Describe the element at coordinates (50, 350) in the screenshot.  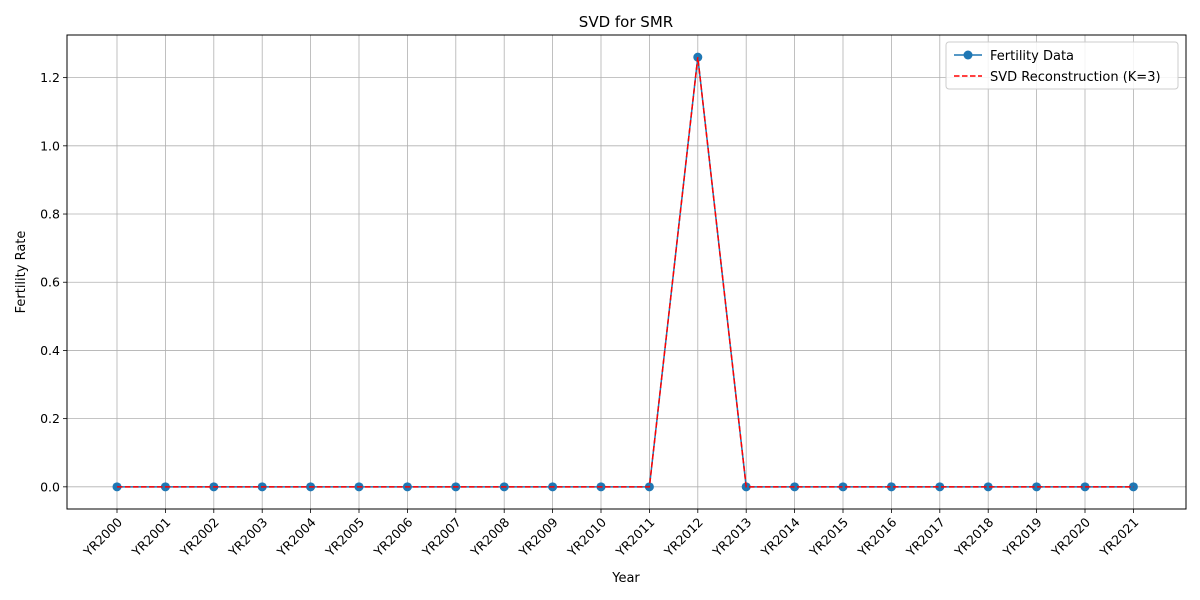
I see `y-tick-label: 0.4` at that location.